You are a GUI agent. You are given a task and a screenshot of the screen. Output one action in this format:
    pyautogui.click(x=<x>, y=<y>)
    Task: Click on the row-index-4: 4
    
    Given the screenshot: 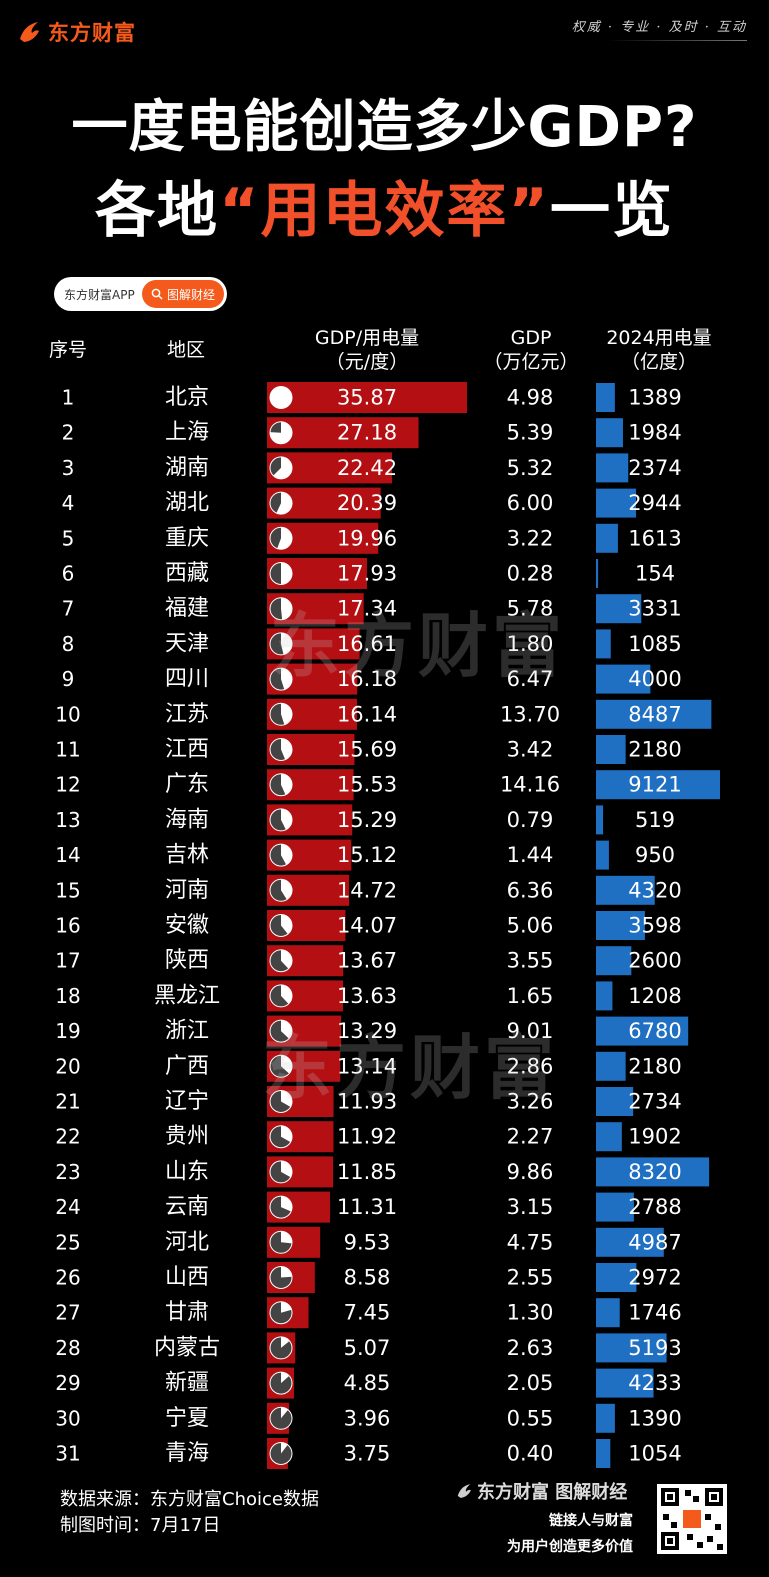 What is the action you would take?
    pyautogui.click(x=68, y=503)
    